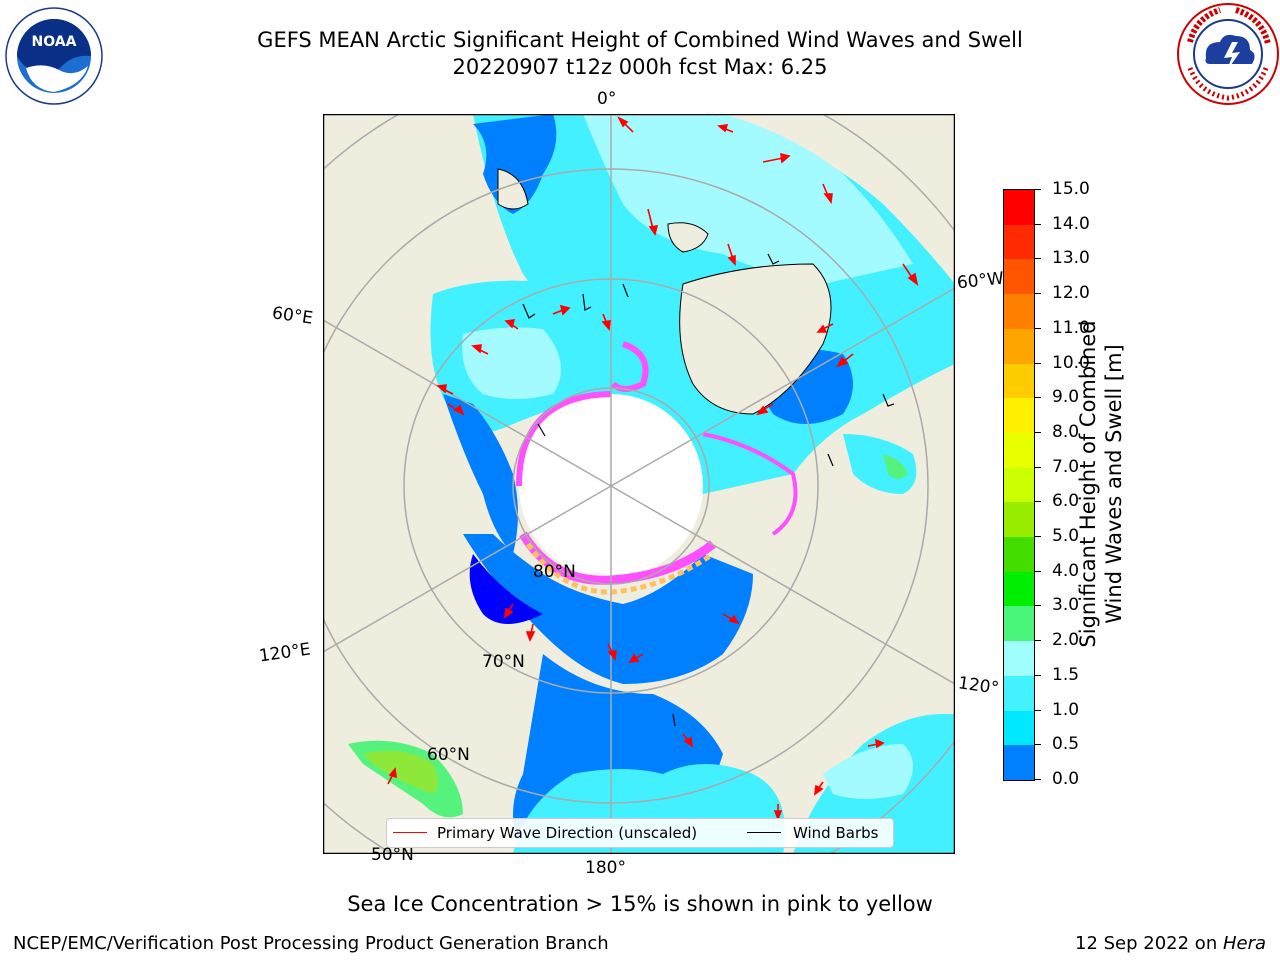  Describe the element at coordinates (515, 164) in the screenshot. I see `ocean-baltic-area` at that location.